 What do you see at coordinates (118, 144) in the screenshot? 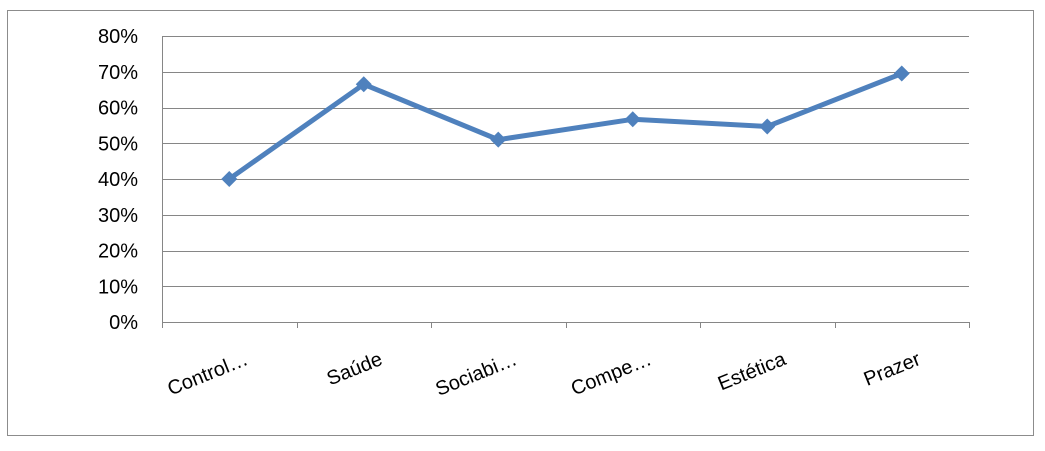
I see `y-tick-label: 50%` at bounding box center [118, 144].